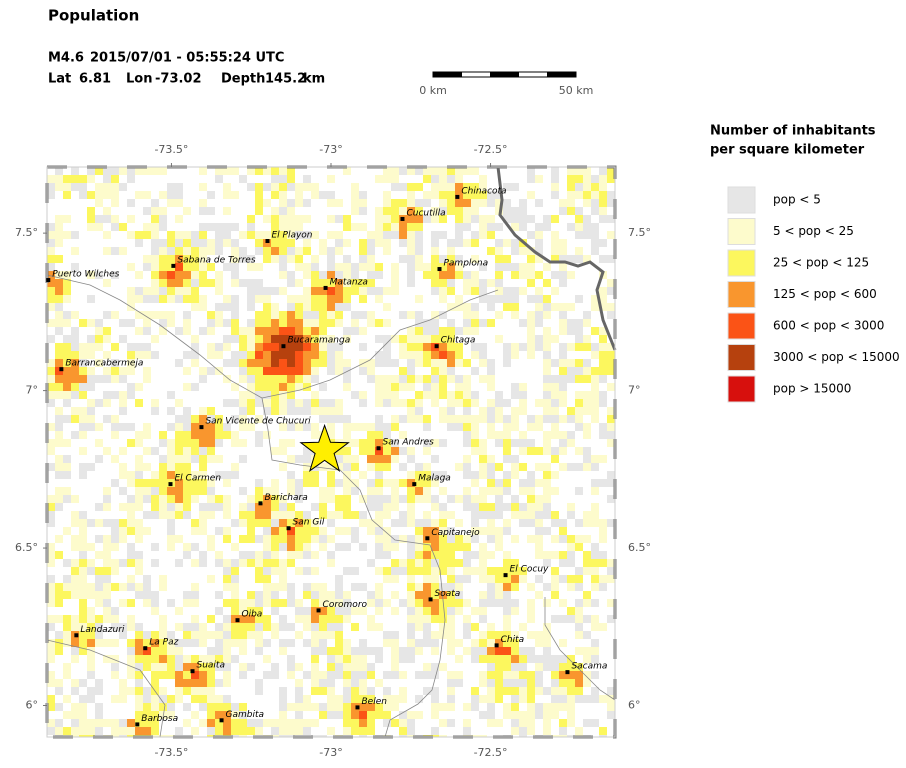  What do you see at coordinates (380, 344) in the screenshot?
I see `province-border` at bounding box center [380, 344].